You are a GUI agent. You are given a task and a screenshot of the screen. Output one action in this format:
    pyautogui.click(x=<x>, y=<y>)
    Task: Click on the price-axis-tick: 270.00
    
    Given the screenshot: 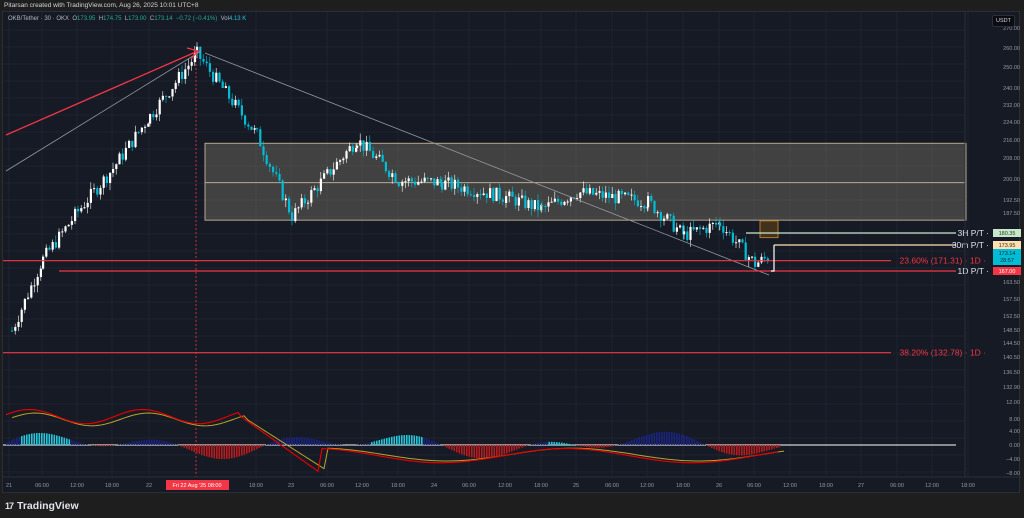 What is the action you would take?
    pyautogui.click(x=1011, y=29)
    